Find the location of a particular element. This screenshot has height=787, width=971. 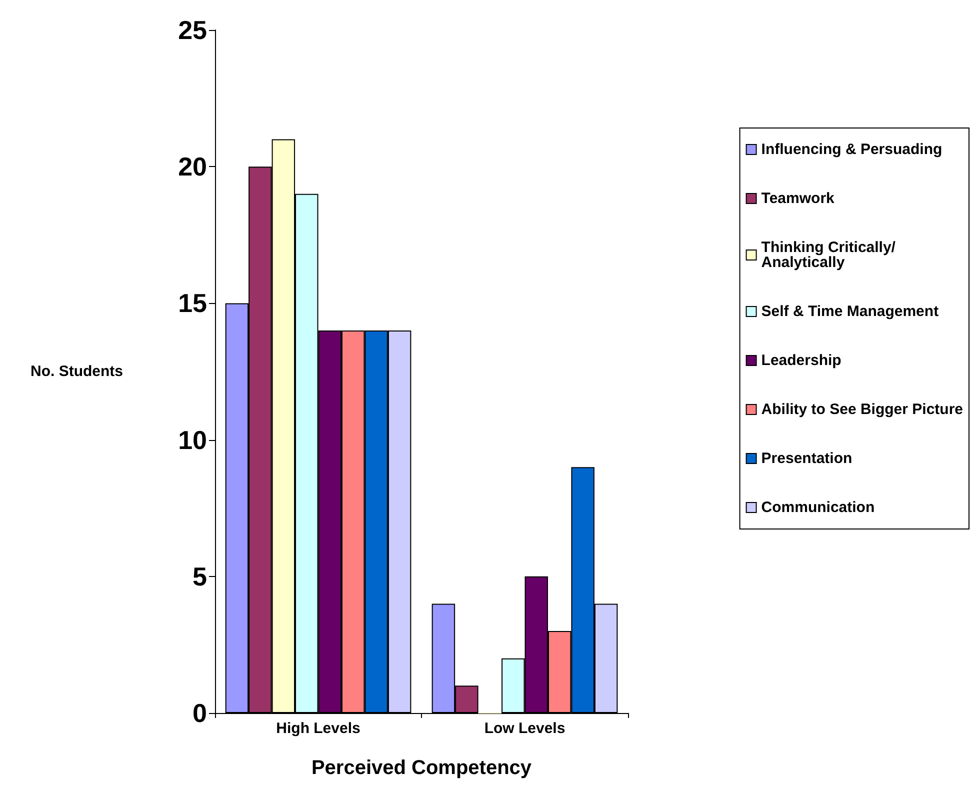

legend-label: Self & Time Management is located at coordinates (850, 311).